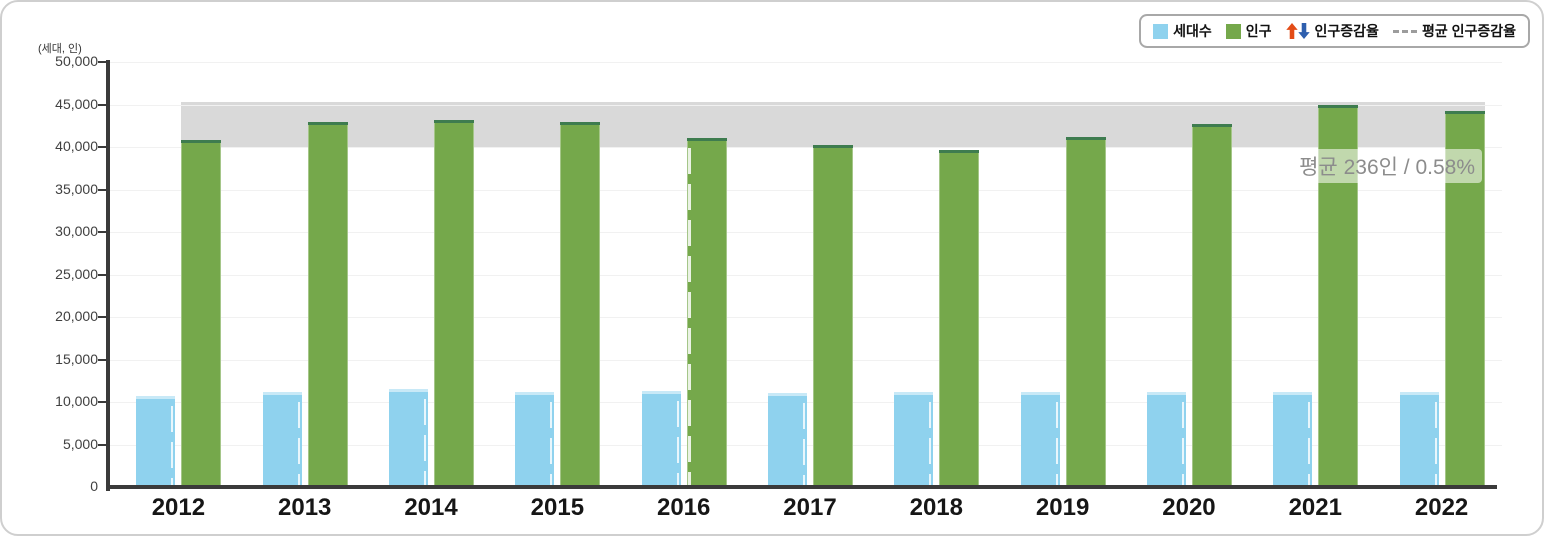 The height and width of the screenshot is (536, 1544). I want to click on y-axis-tick-label: 15,000, so click(76, 358).